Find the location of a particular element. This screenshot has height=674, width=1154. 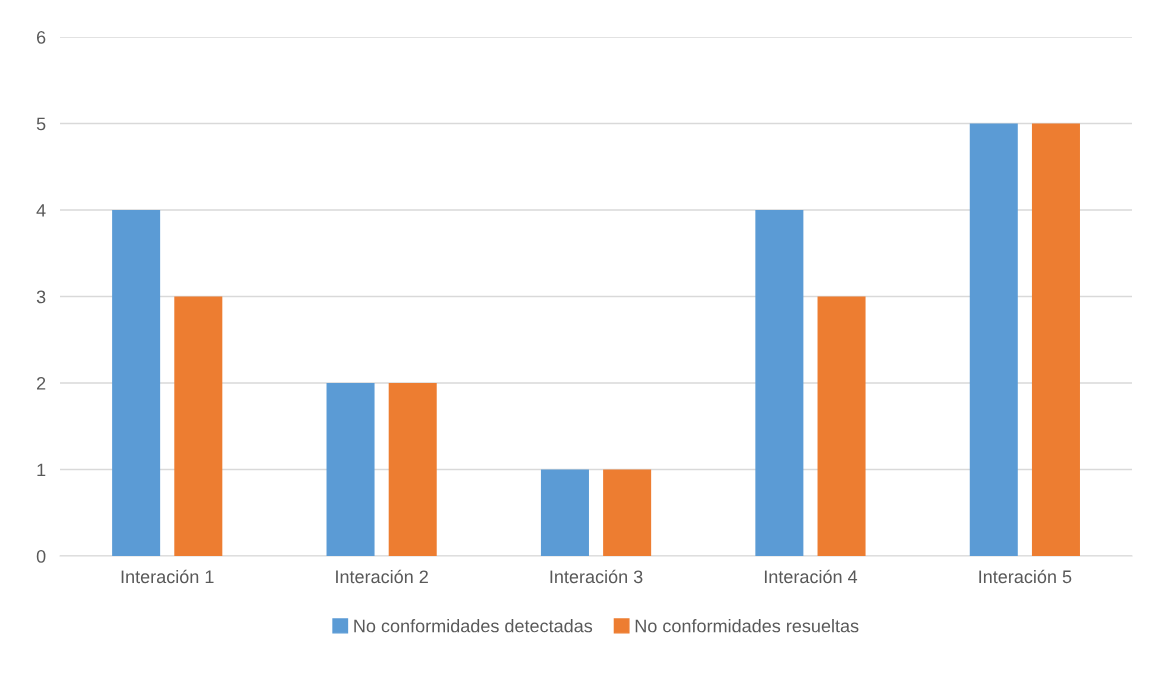

y-tick-label: 5 is located at coordinates (41, 124).